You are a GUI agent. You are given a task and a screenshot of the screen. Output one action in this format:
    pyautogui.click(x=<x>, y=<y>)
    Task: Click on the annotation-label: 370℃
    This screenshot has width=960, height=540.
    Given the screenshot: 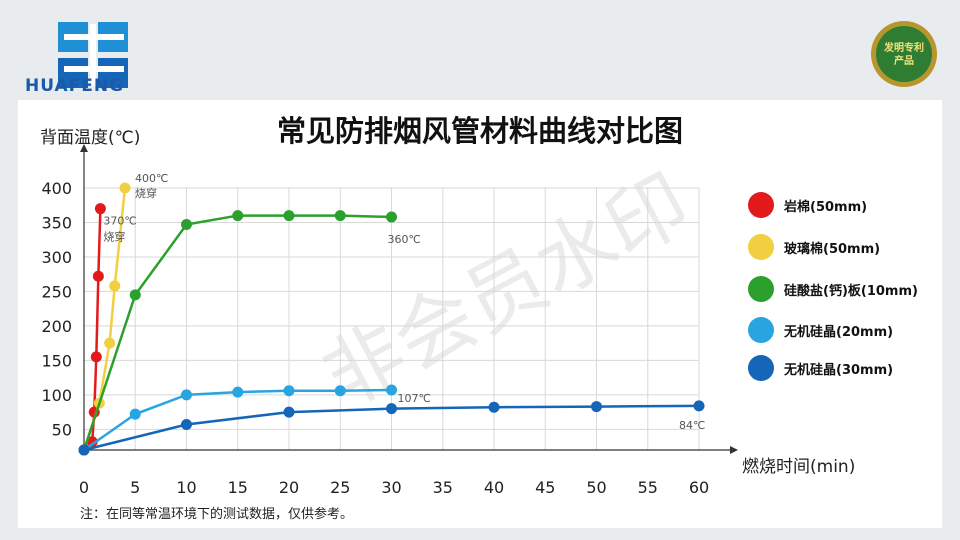 What is the action you would take?
    pyautogui.click(x=119, y=221)
    